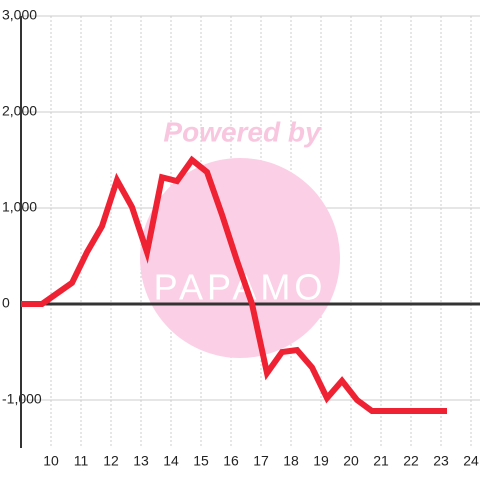  I want to click on x-tick-label: 23, so click(441, 461).